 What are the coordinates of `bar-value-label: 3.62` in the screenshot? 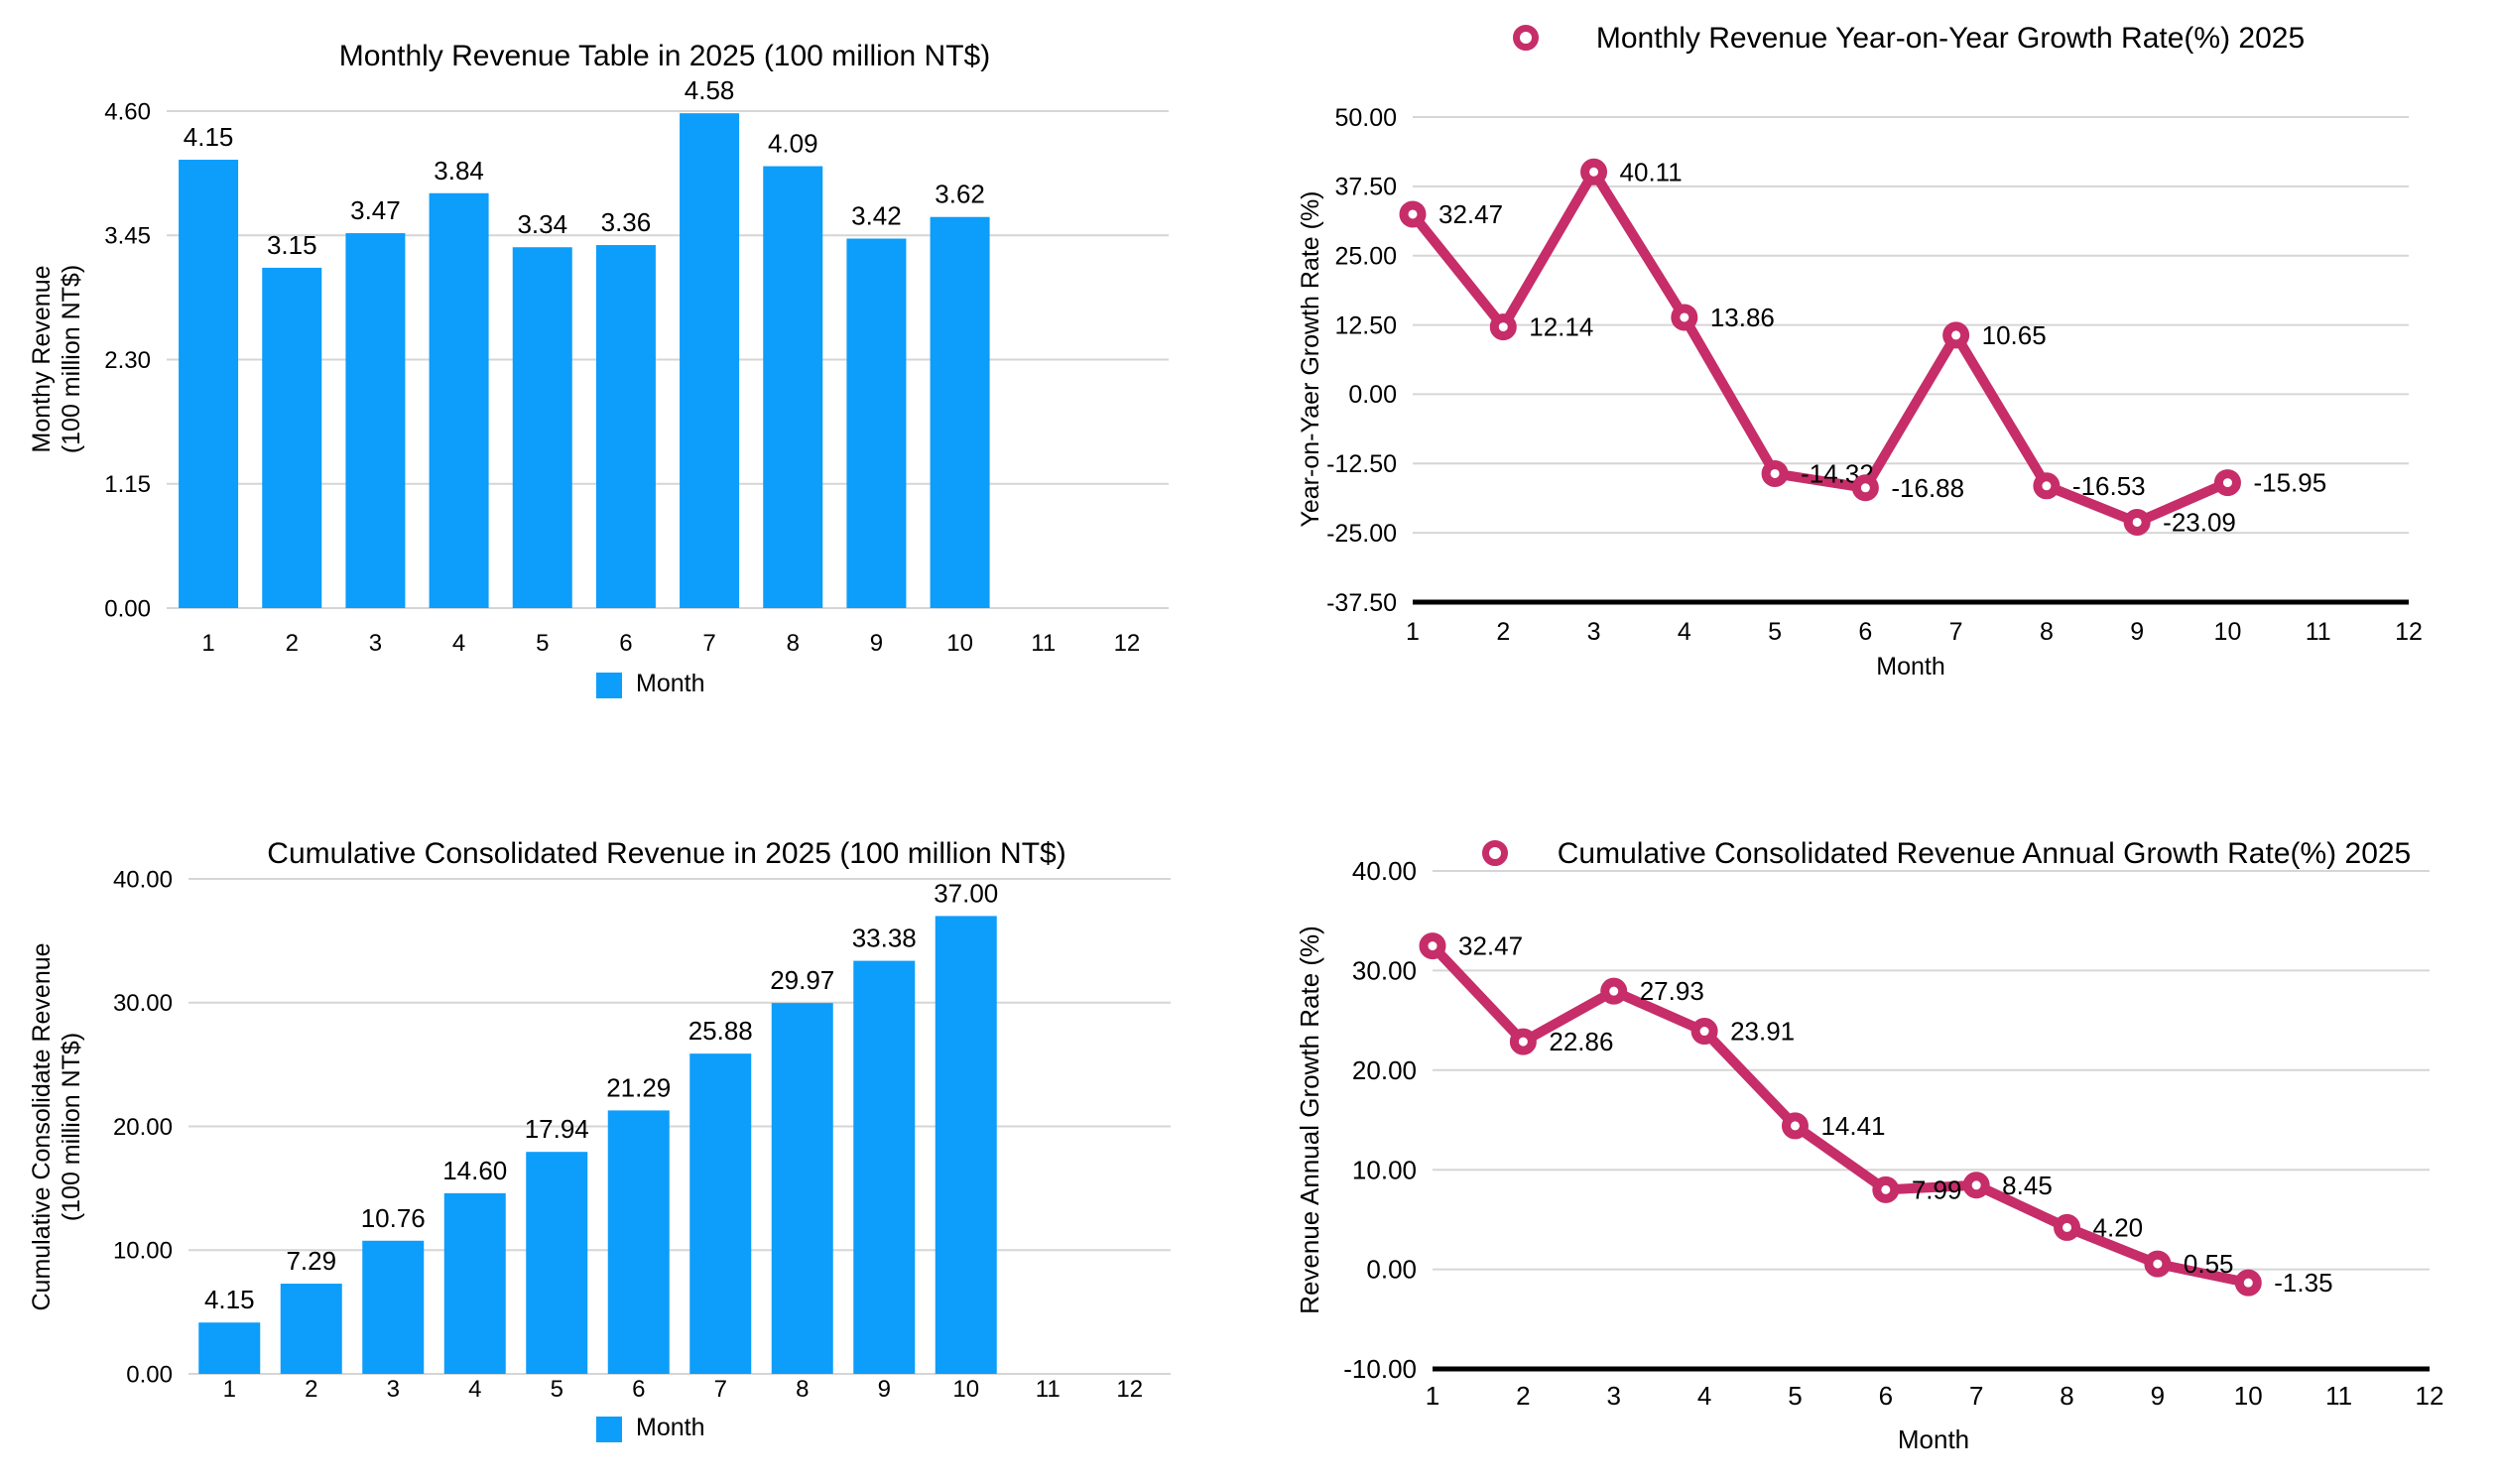 It's located at (960, 194).